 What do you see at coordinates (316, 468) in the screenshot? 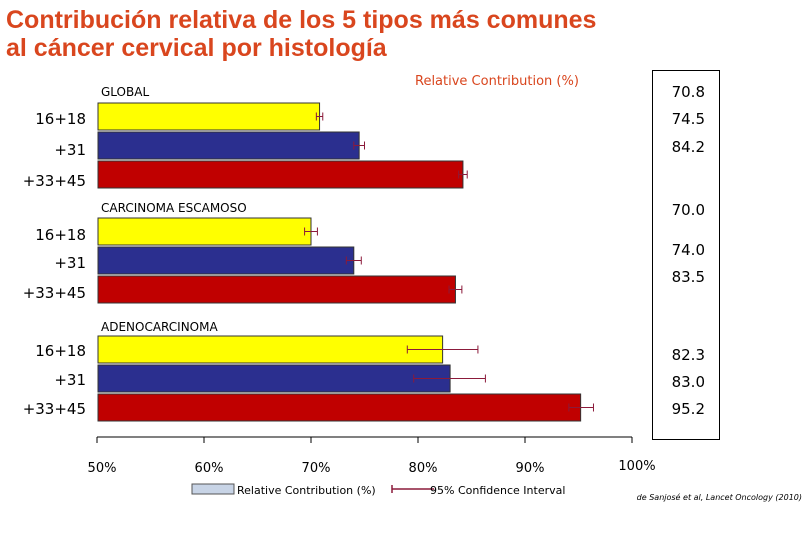
I see `x-tick-label-2: 70%` at bounding box center [316, 468].